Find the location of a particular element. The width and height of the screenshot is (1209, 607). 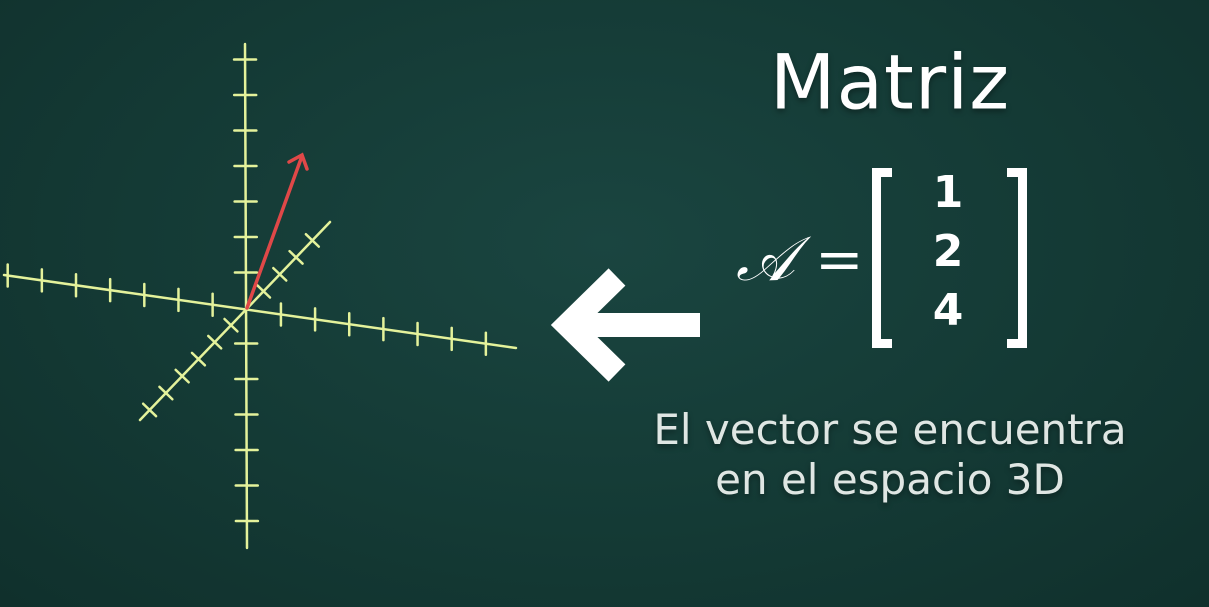

vertical-axis is located at coordinates (246, 296).